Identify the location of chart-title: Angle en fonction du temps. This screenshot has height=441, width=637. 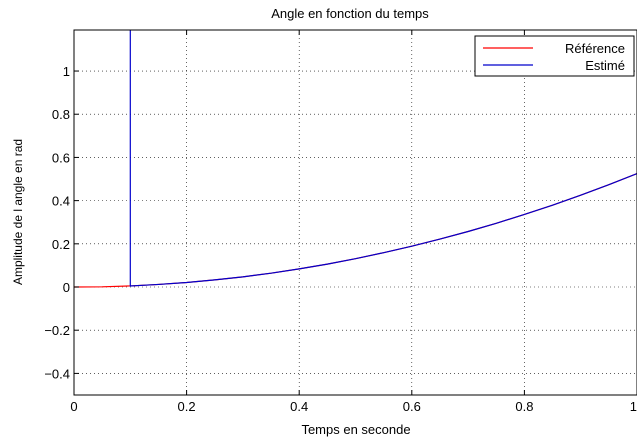
(350, 13).